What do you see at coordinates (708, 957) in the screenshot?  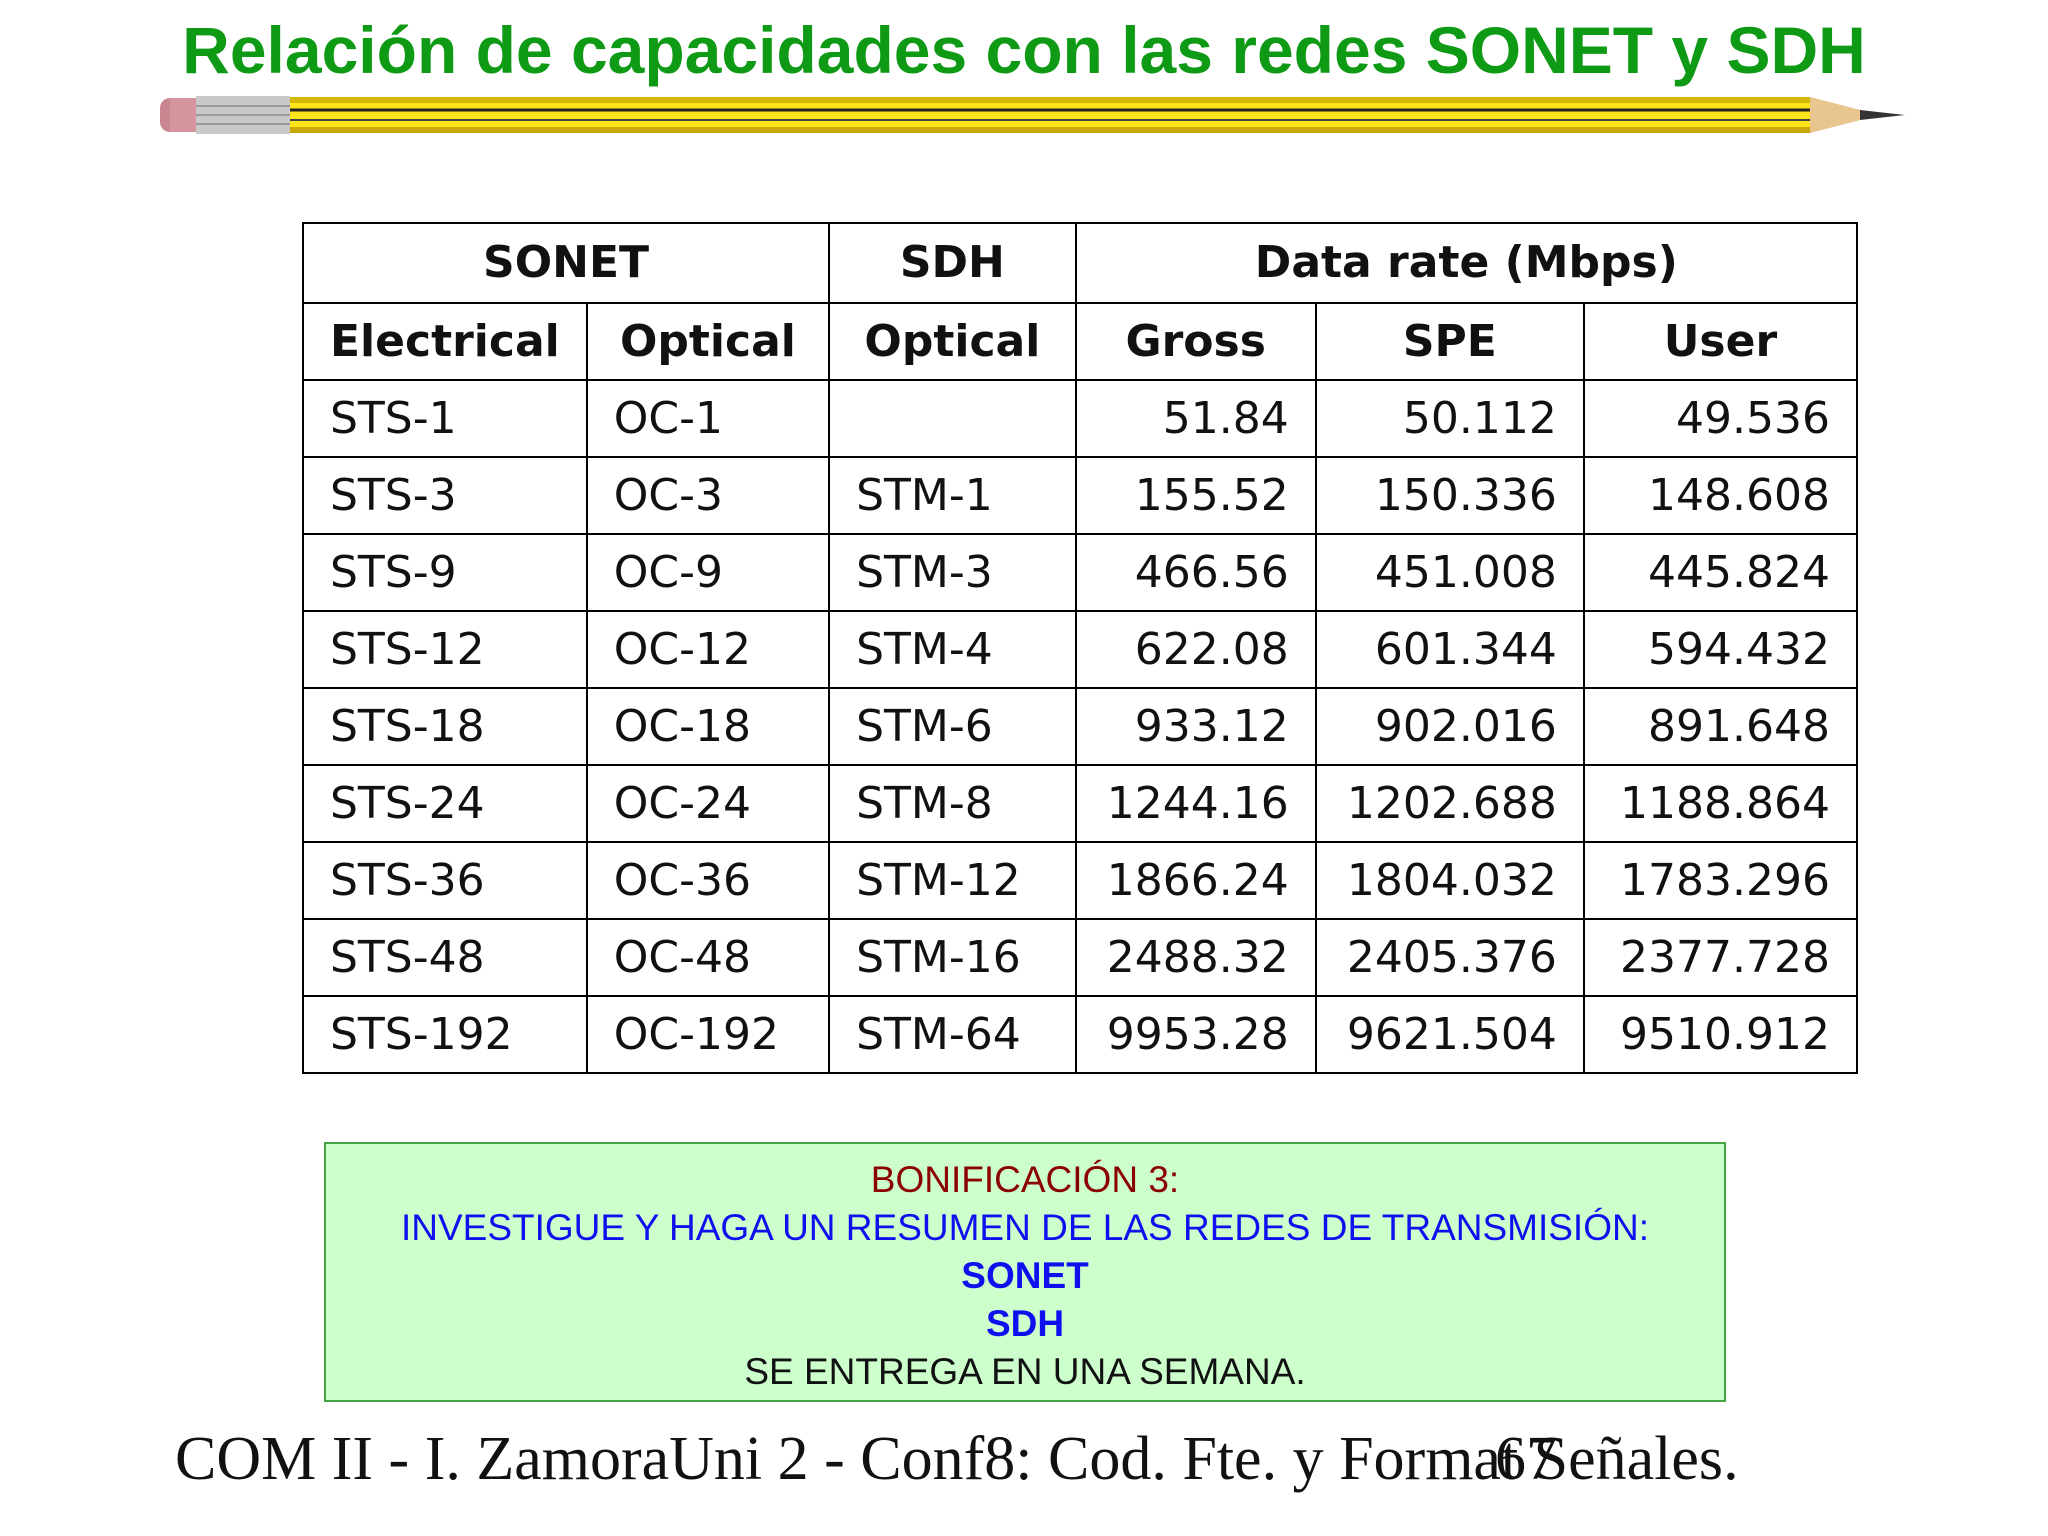 I see `sonet-optical-cell: OC-48` at bounding box center [708, 957].